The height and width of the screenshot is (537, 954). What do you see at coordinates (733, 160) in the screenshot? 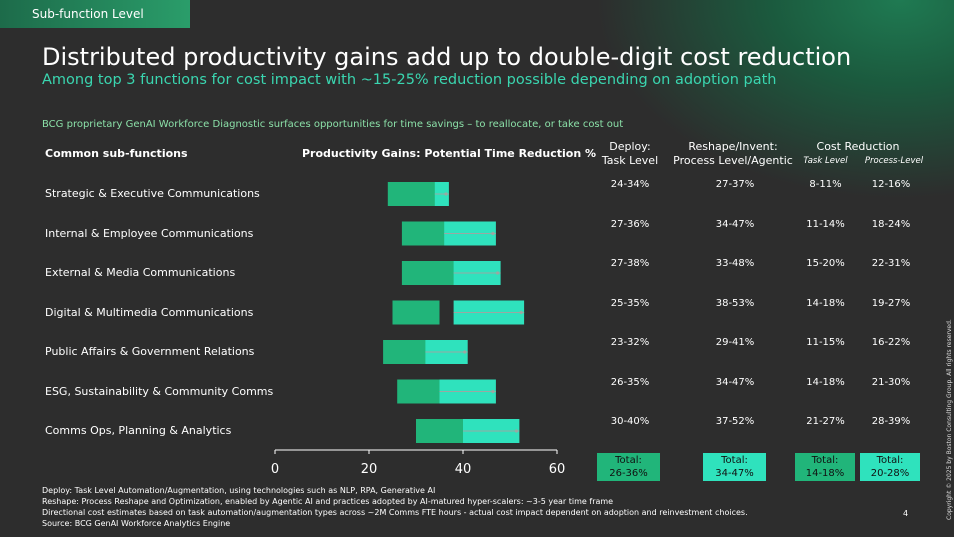
I see `header-reshape-2: Process Level/Agentic` at bounding box center [733, 160].